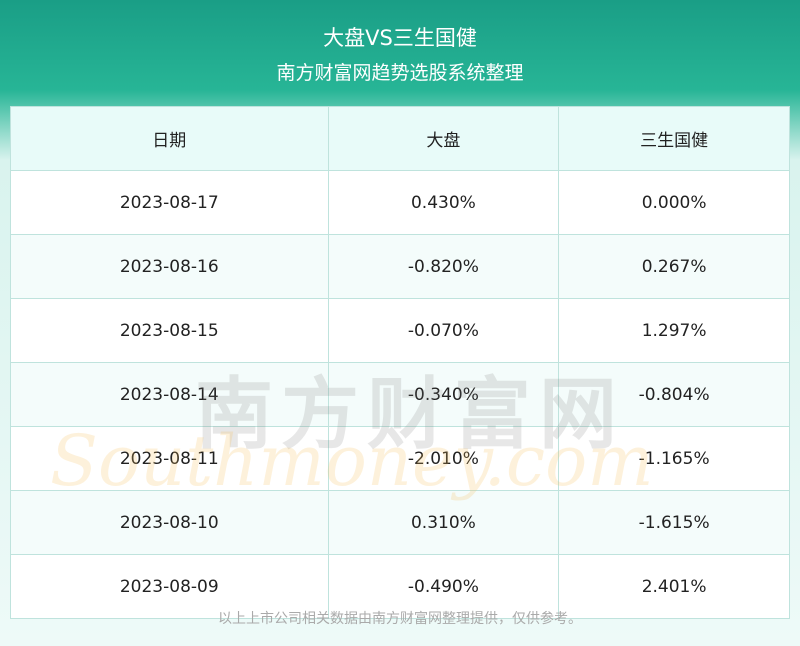 This screenshot has height=646, width=800. Describe the element at coordinates (169, 458) in the screenshot. I see `cell: 2023-08-11` at that location.